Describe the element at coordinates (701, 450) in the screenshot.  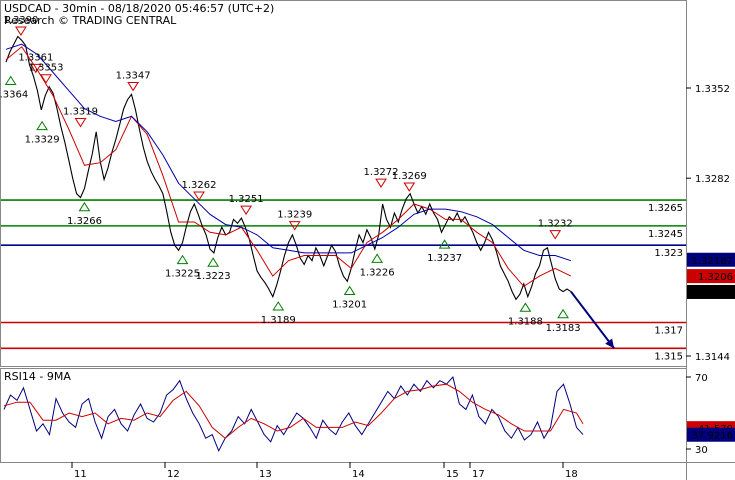
I see `rsi-tick-label: 30` at that location.